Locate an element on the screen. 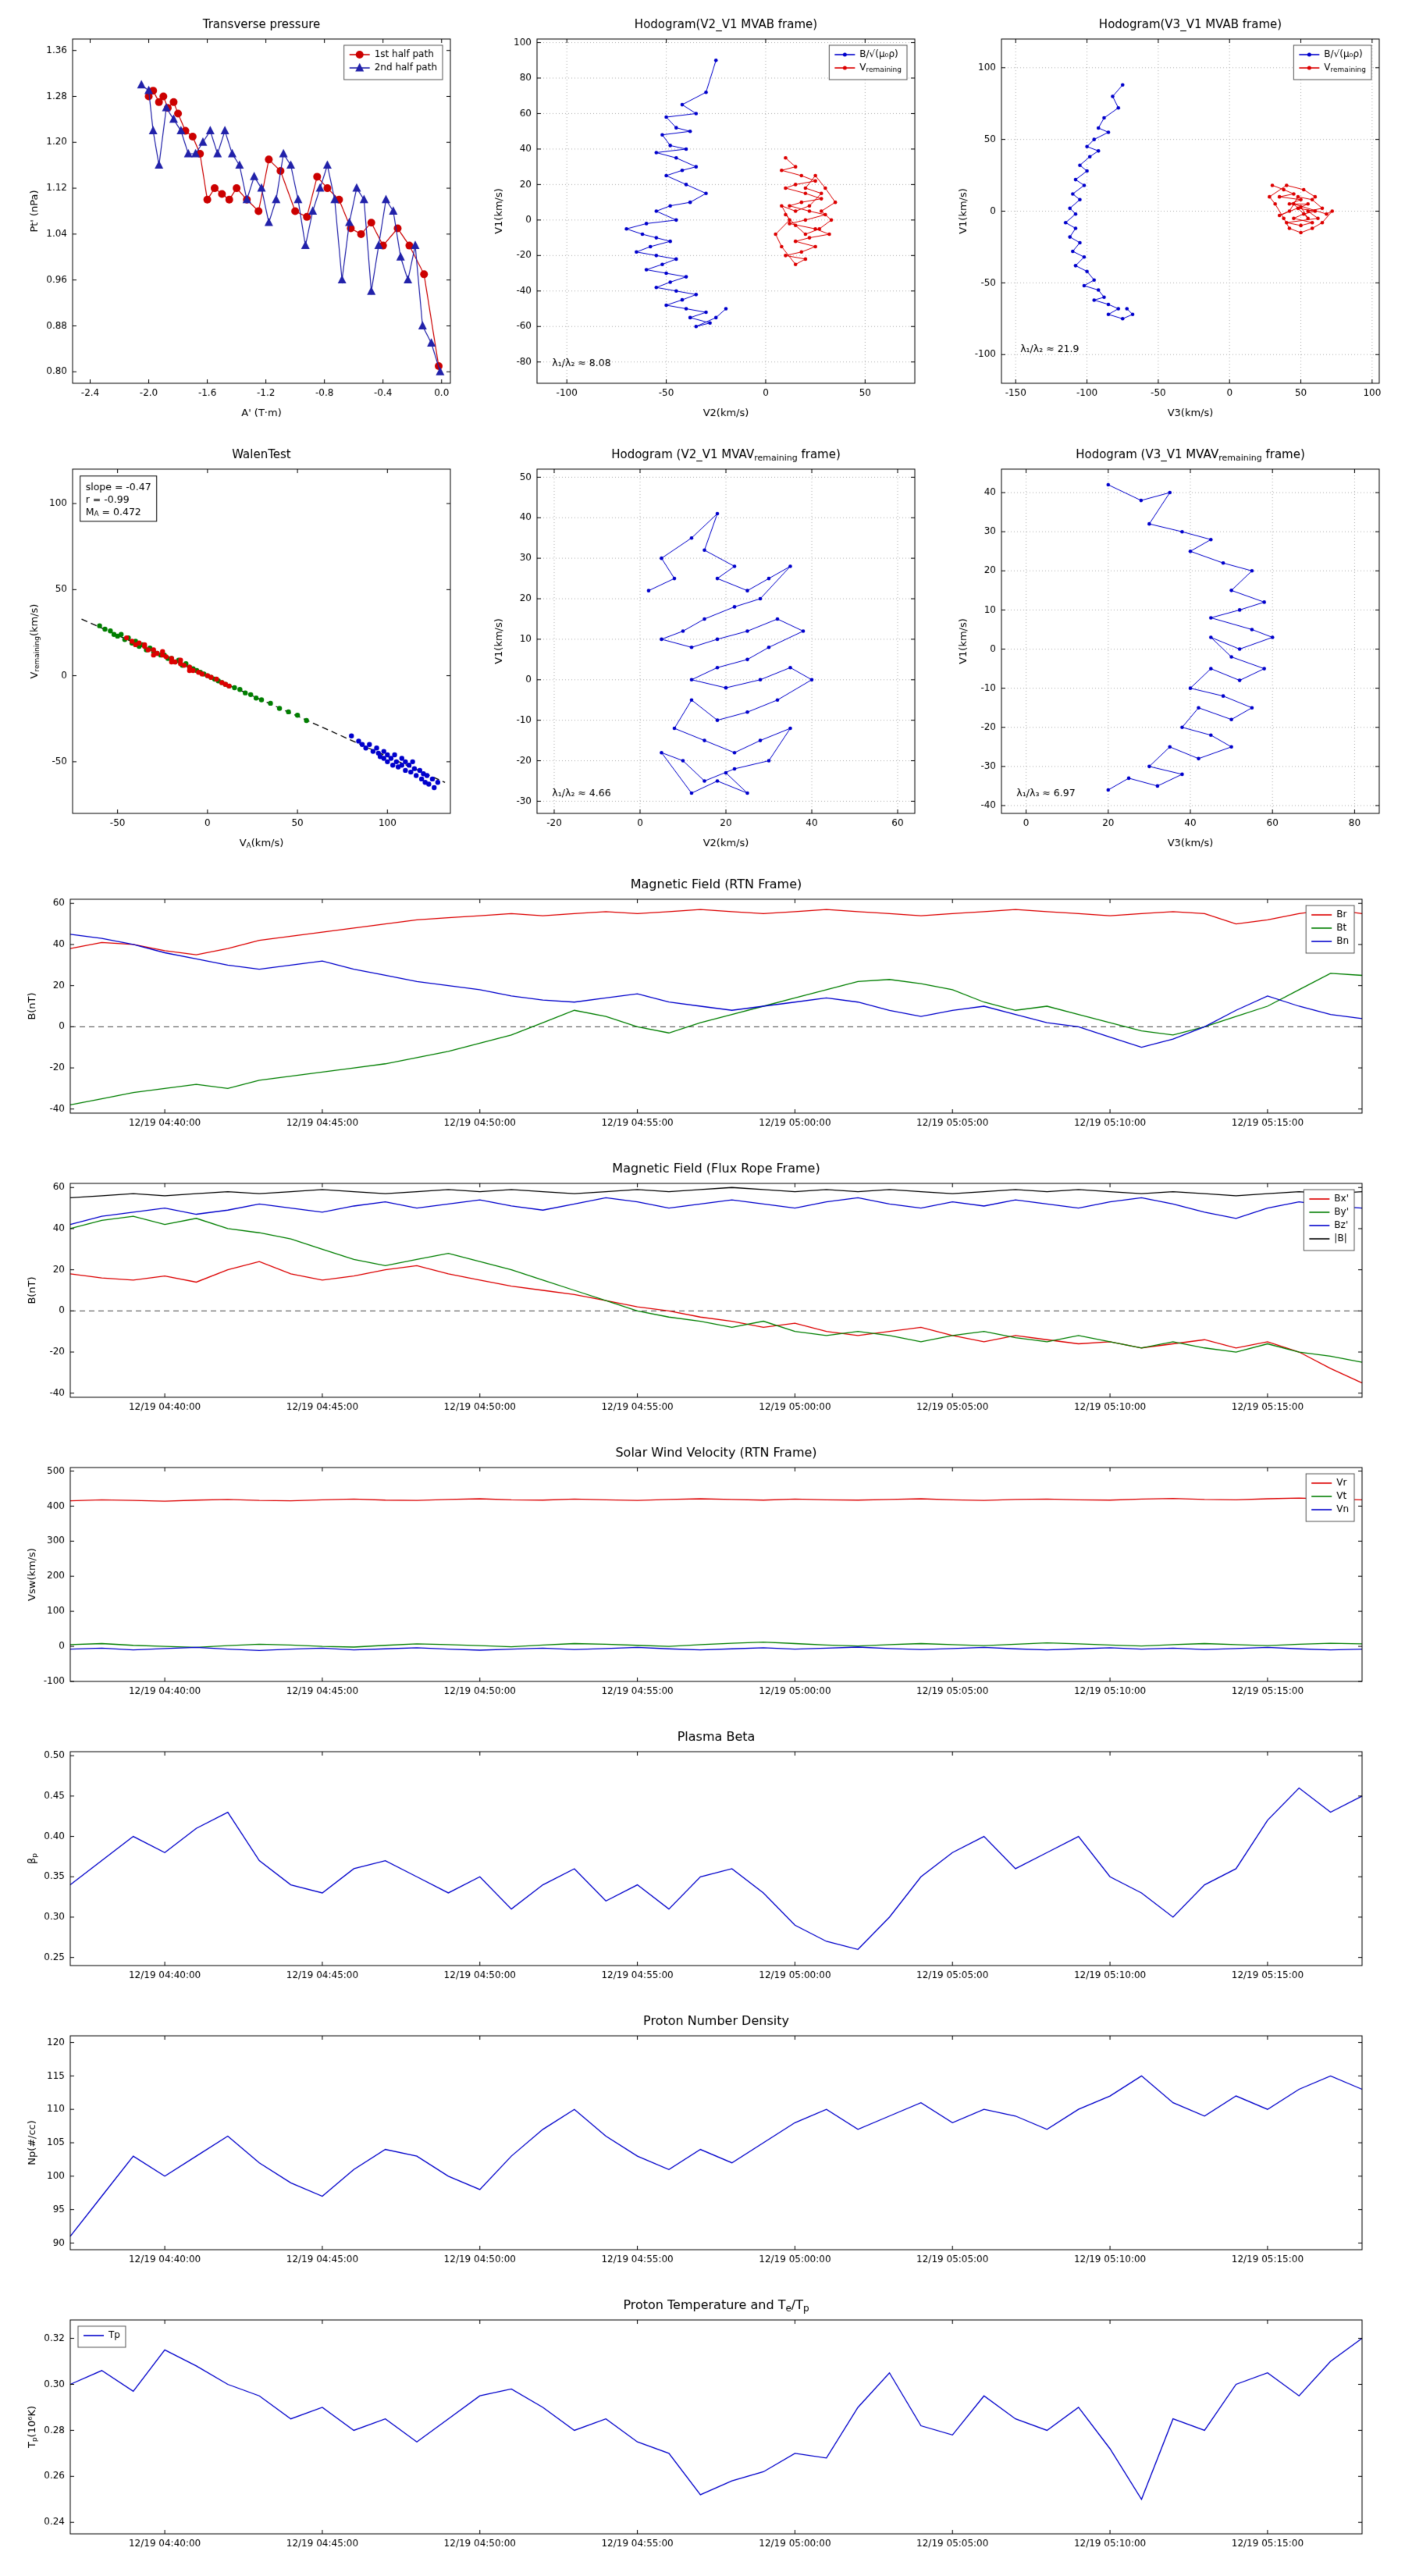 The image size is (1405, 2576). chart-magnetic-field-flux-rope is located at coordinates (703, 1292).